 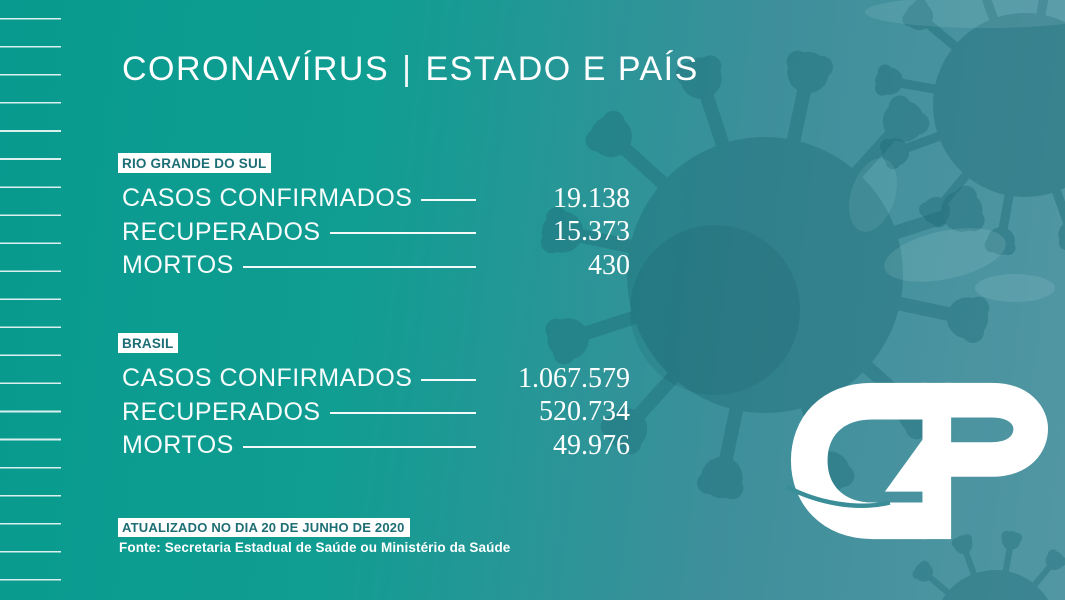 I want to click on page-title: CORONAVÍRUS | ESTADO E PAÍS, so click(x=410, y=69).